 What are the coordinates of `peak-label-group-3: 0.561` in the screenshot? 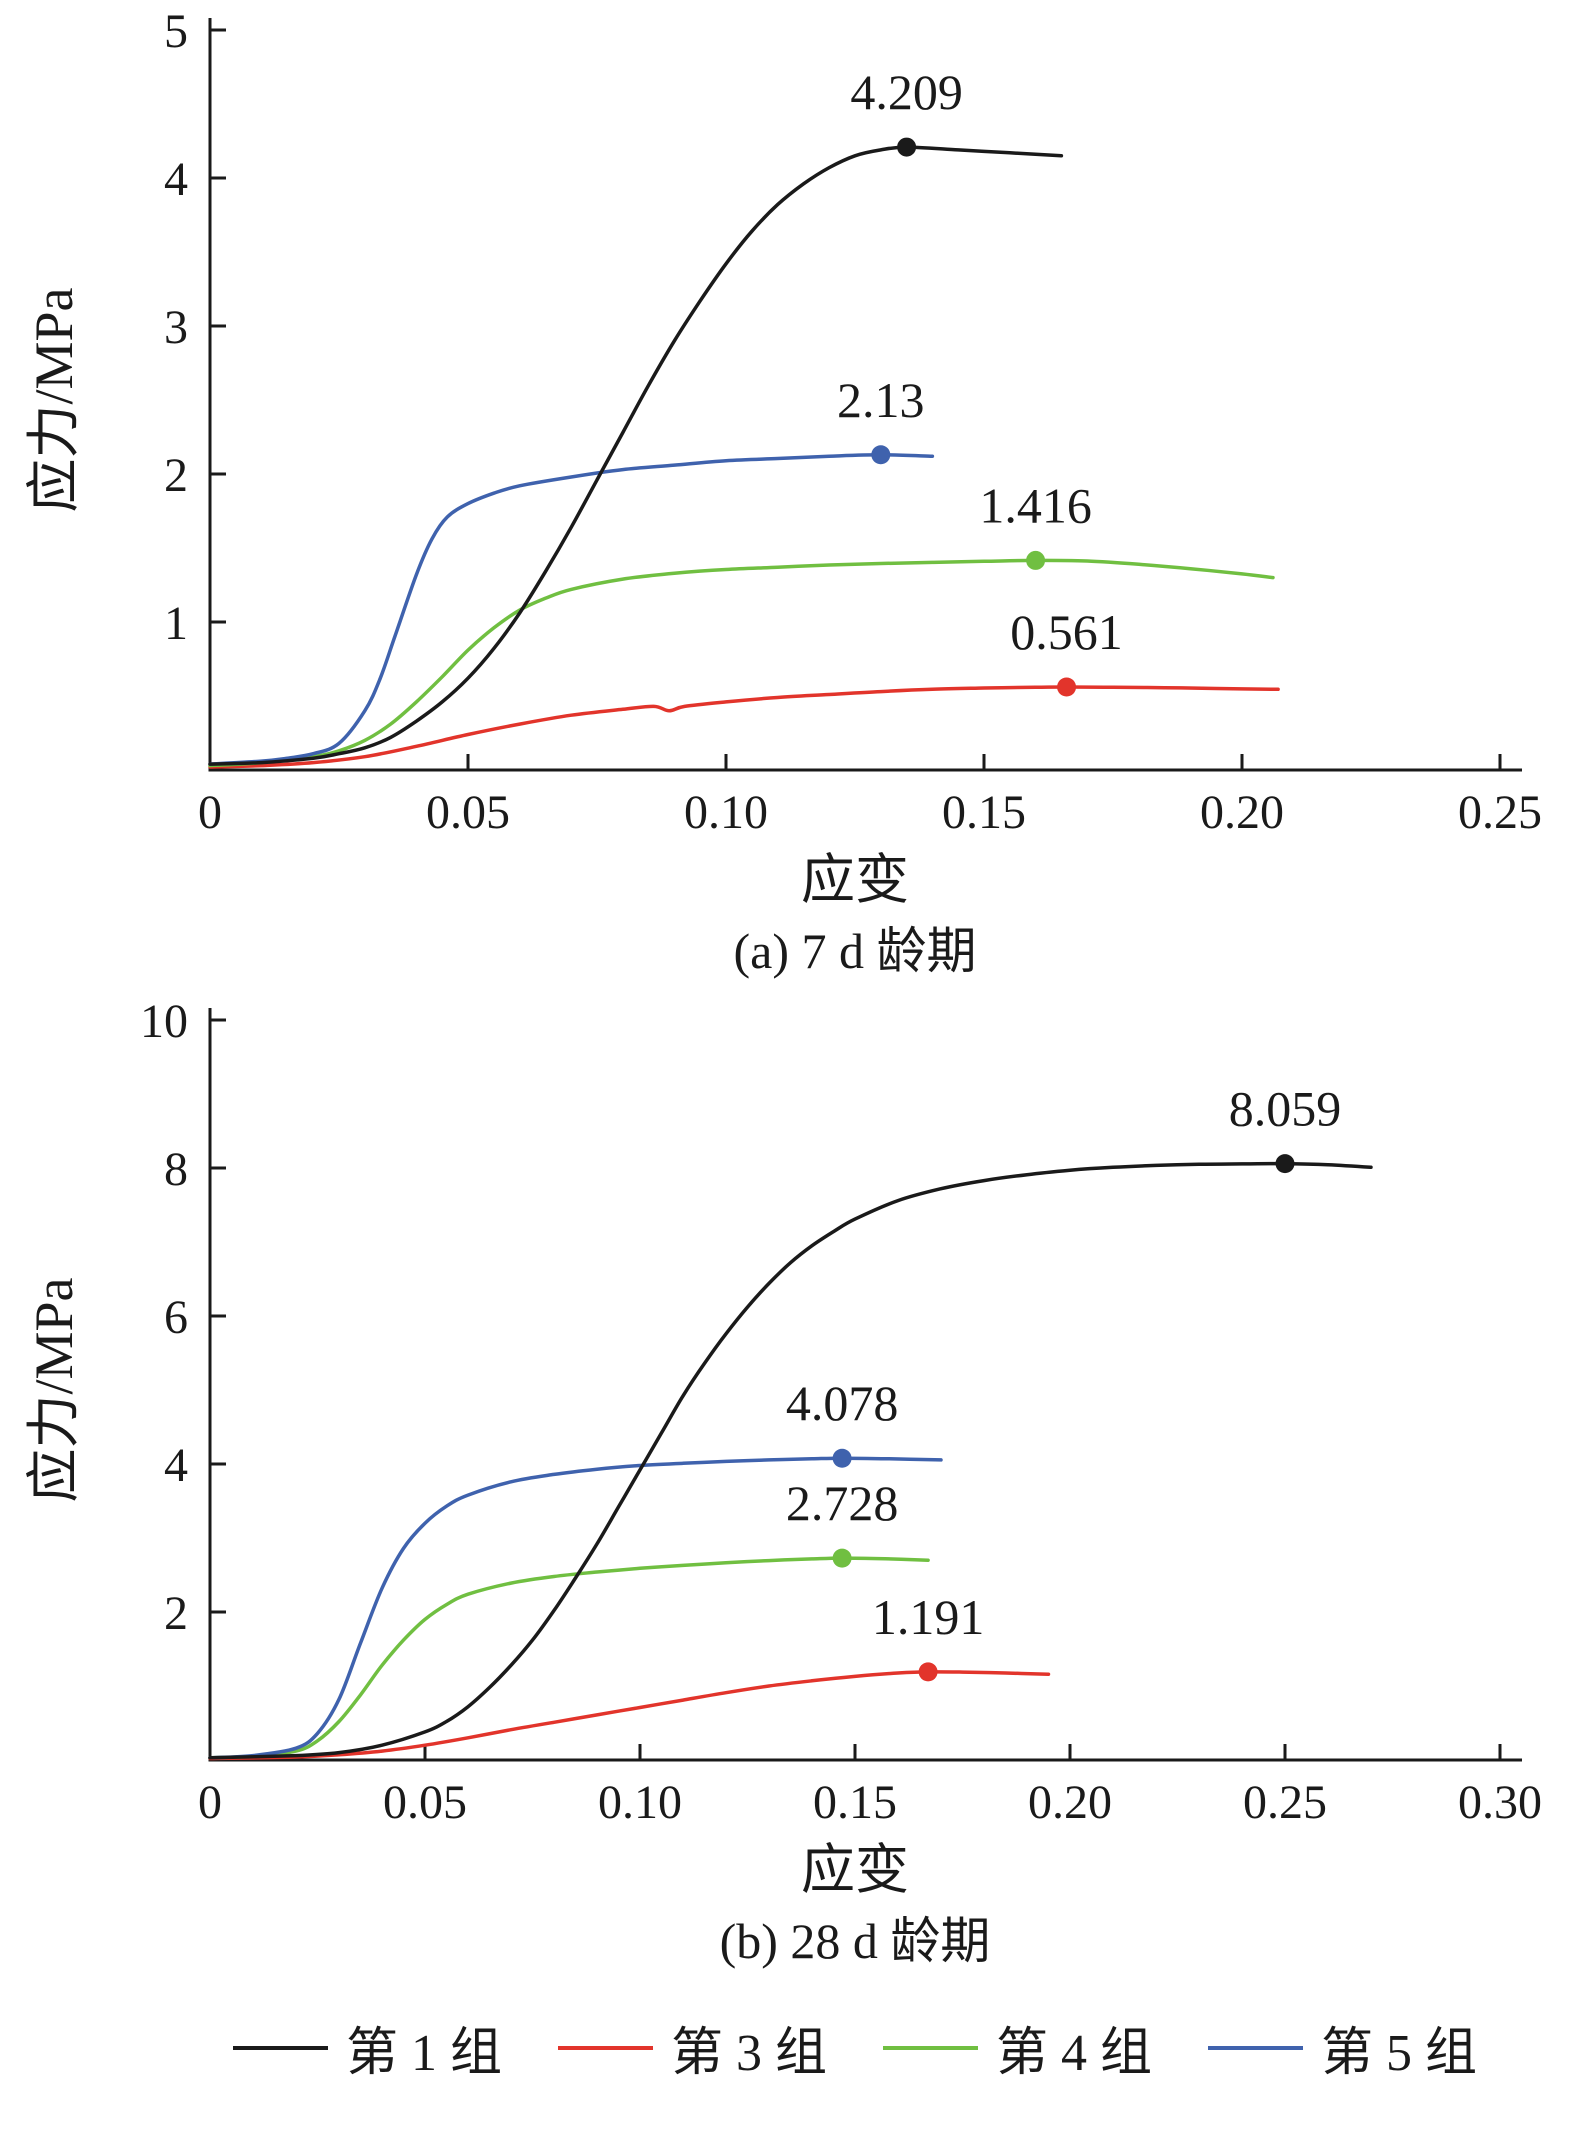 It's located at (1066, 632).